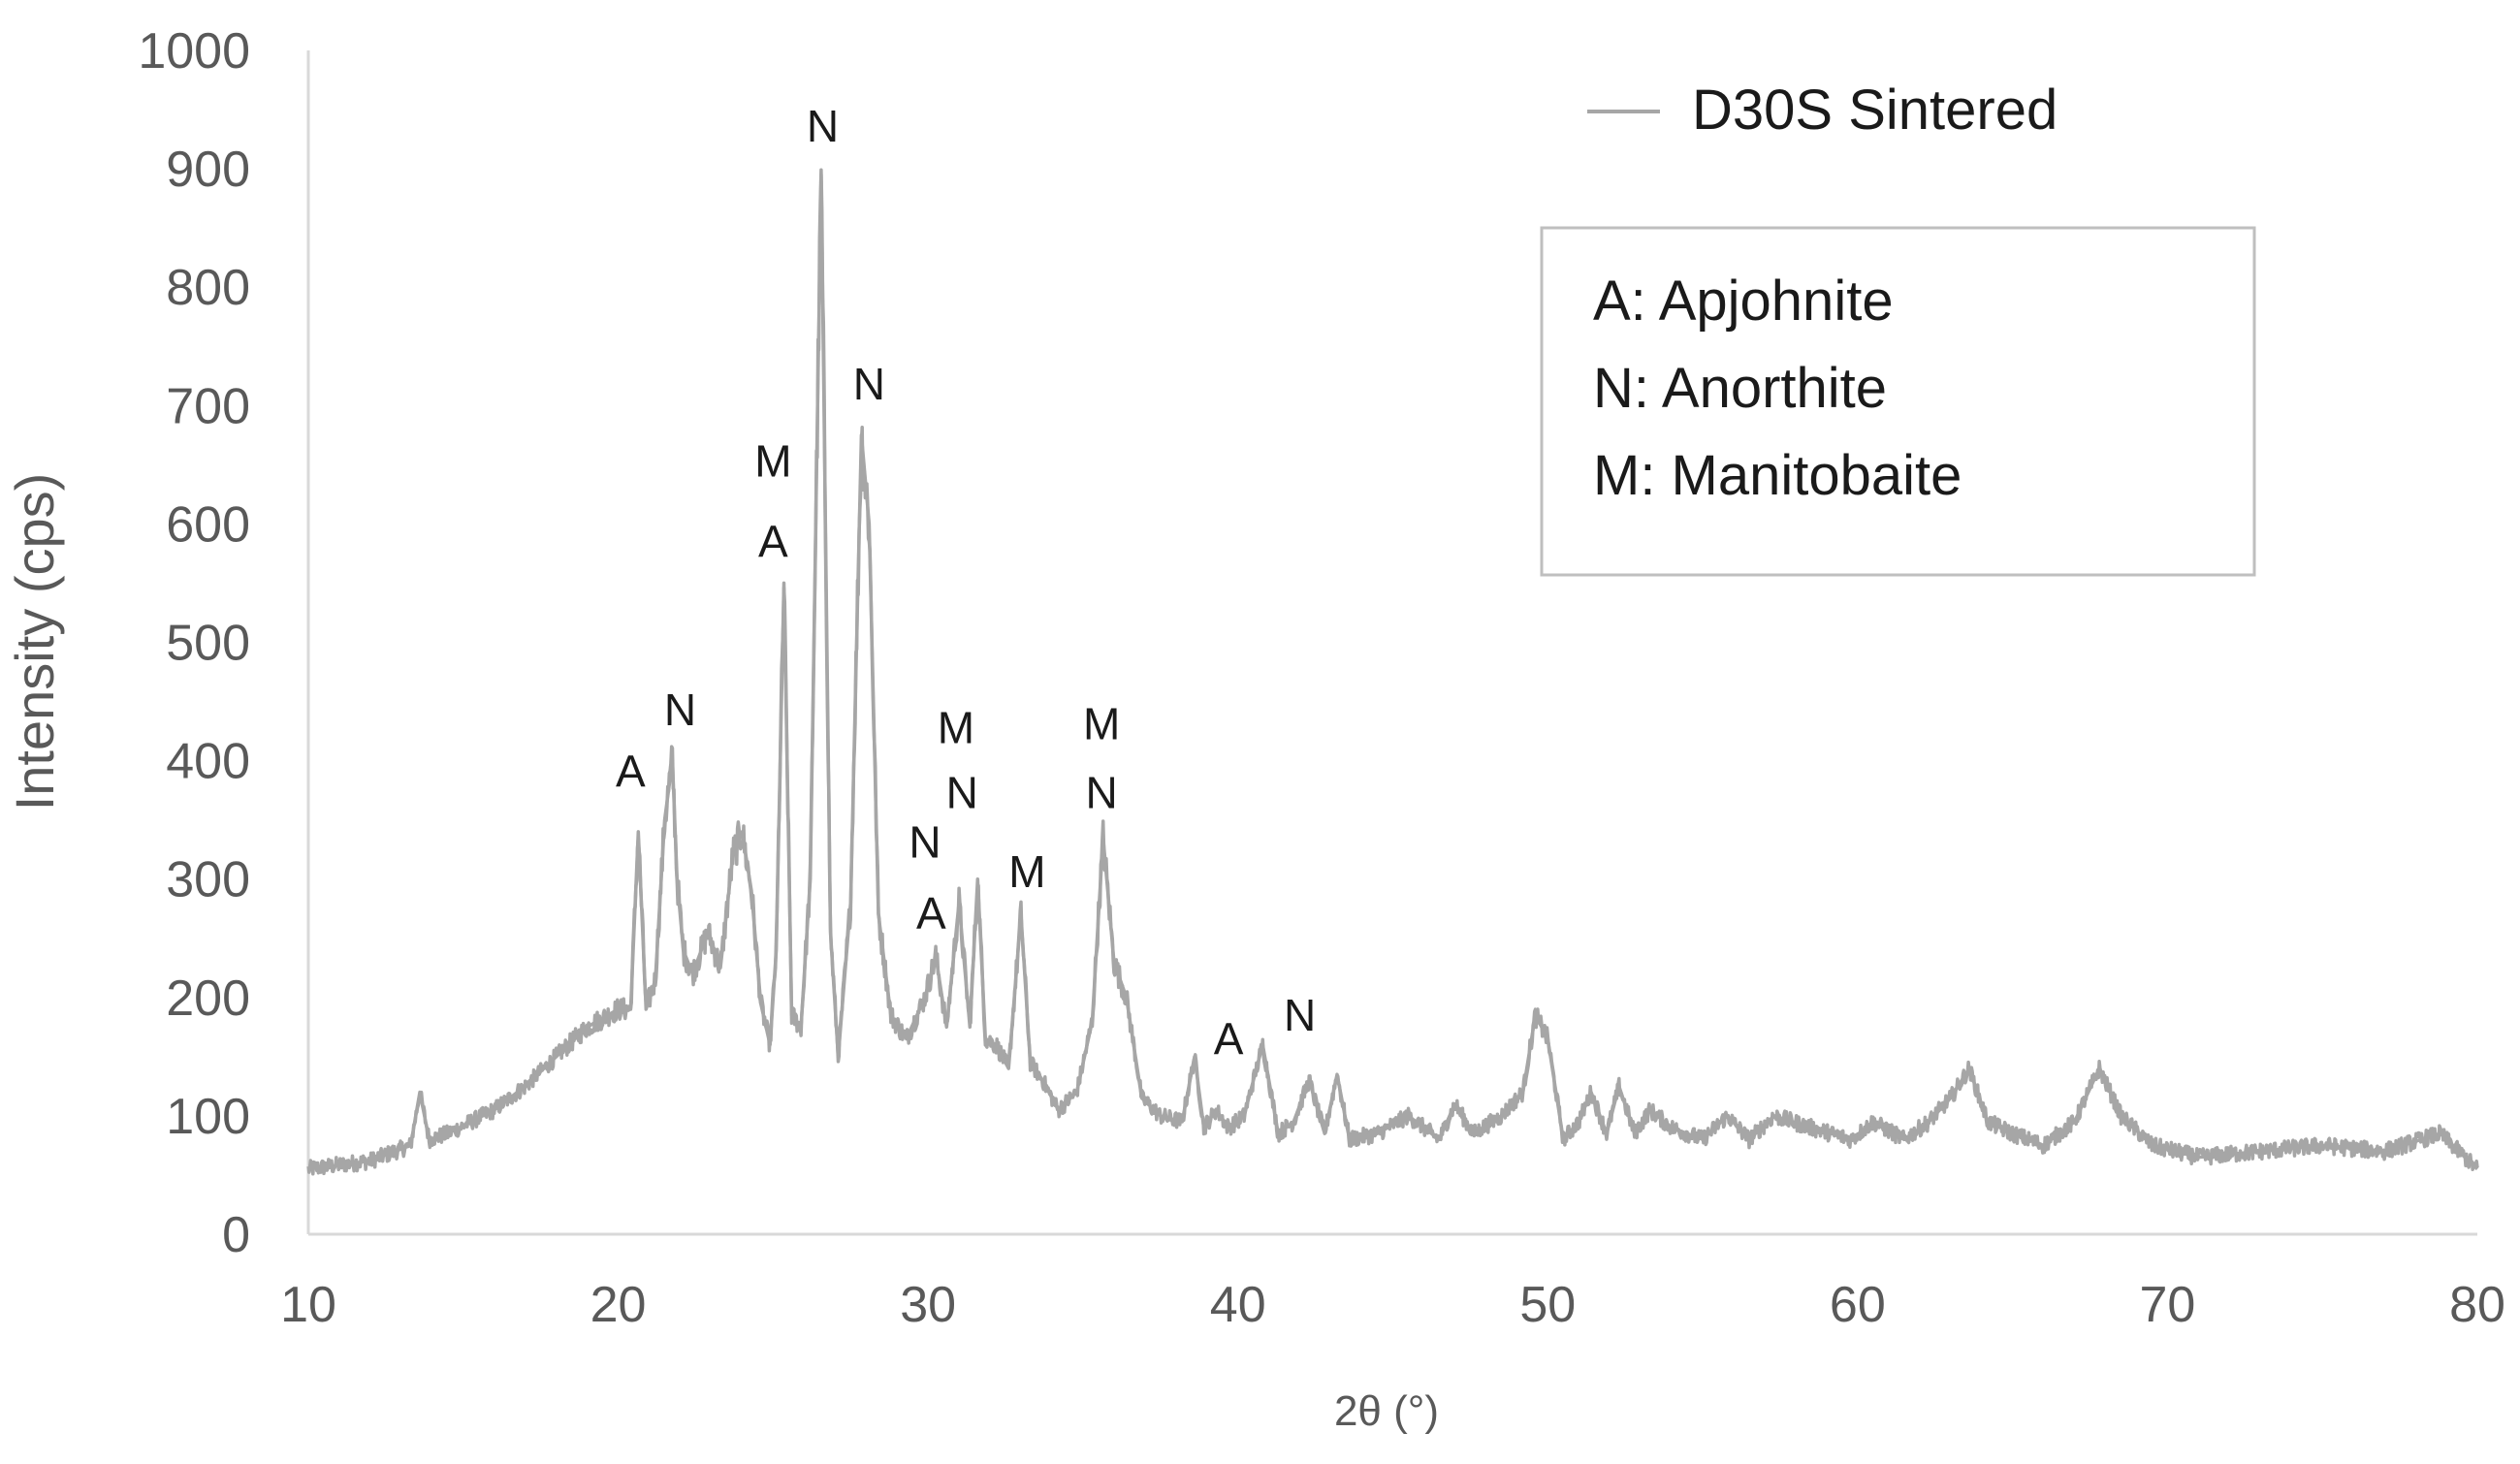  What do you see at coordinates (194, 51) in the screenshot?
I see `y-tick-label: 1000` at bounding box center [194, 51].